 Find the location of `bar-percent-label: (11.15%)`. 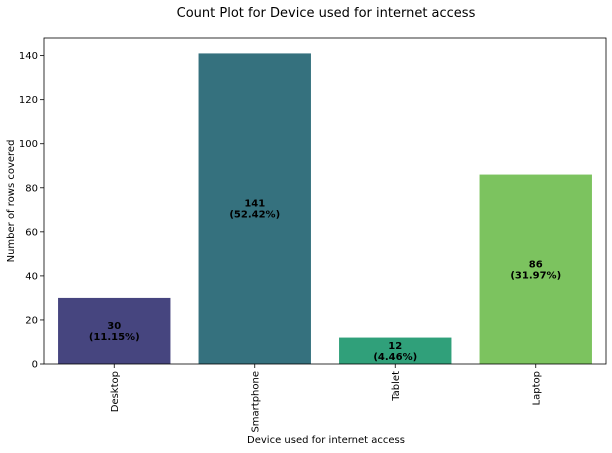

bar-percent-label: (11.15%) is located at coordinates (114, 337).